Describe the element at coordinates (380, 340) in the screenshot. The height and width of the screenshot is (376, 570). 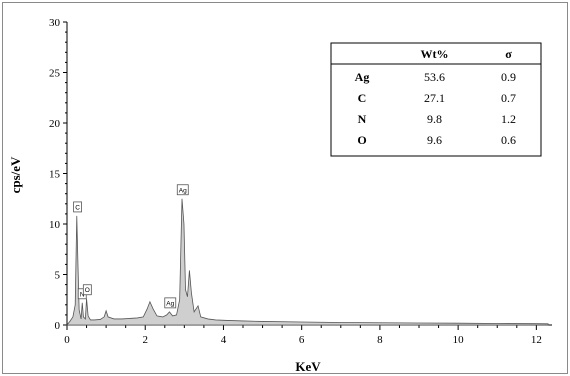
I see `x-tick-label: 8` at that location.